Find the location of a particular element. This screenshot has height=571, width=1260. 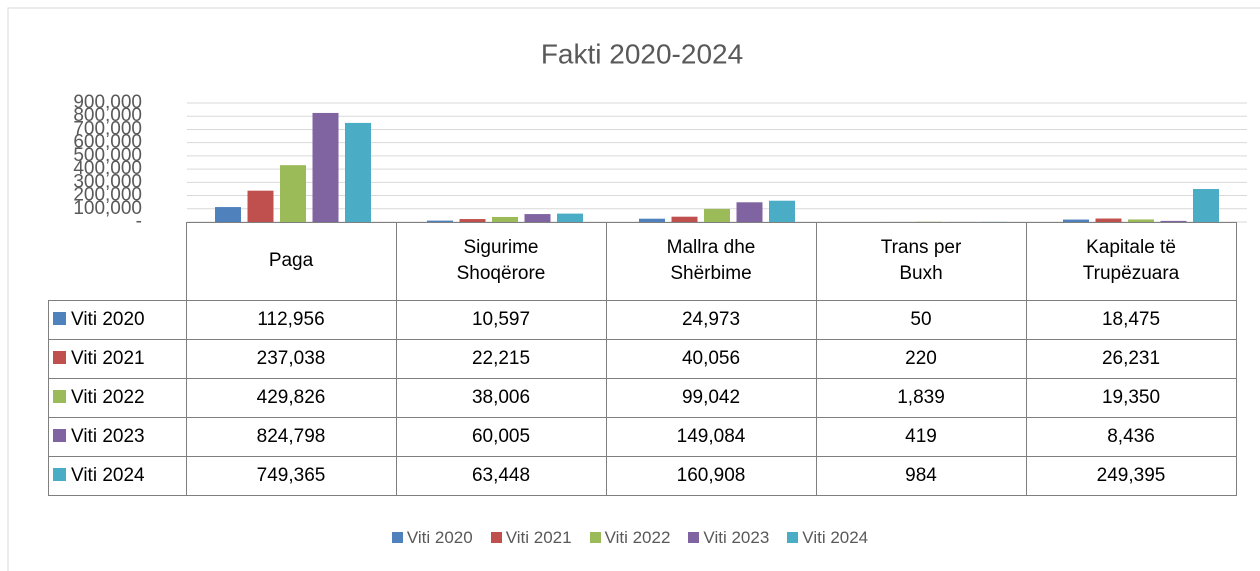

table-value: 10,597 is located at coordinates (501, 319).